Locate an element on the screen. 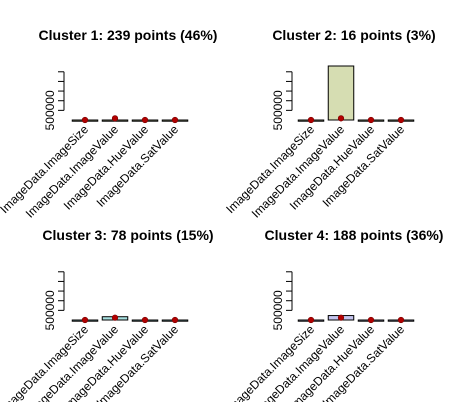  panel-title: Cluster 4: 188 points (36%) is located at coordinates (354, 235).